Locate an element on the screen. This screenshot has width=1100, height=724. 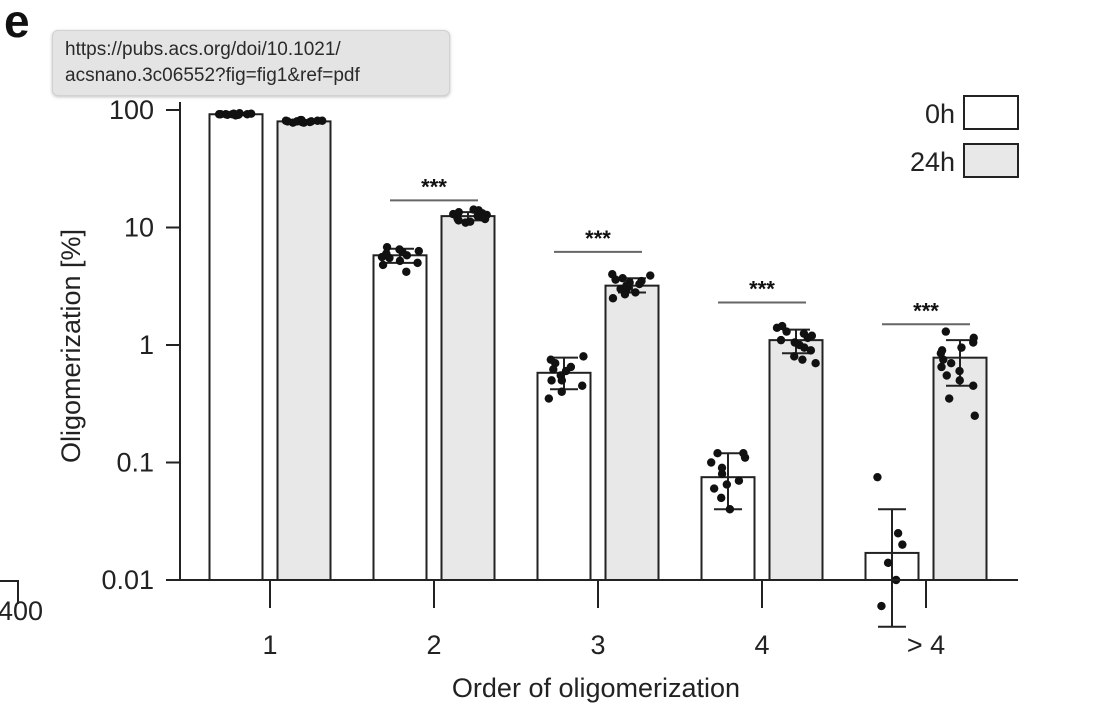
y-tick-label: 0.01 is located at coordinates (127, 580).